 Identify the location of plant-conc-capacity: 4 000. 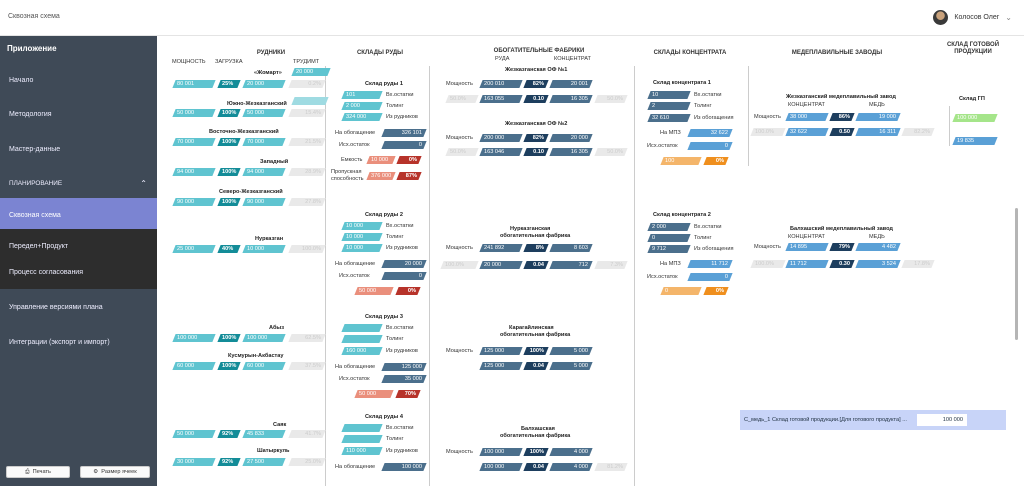
(571, 452).